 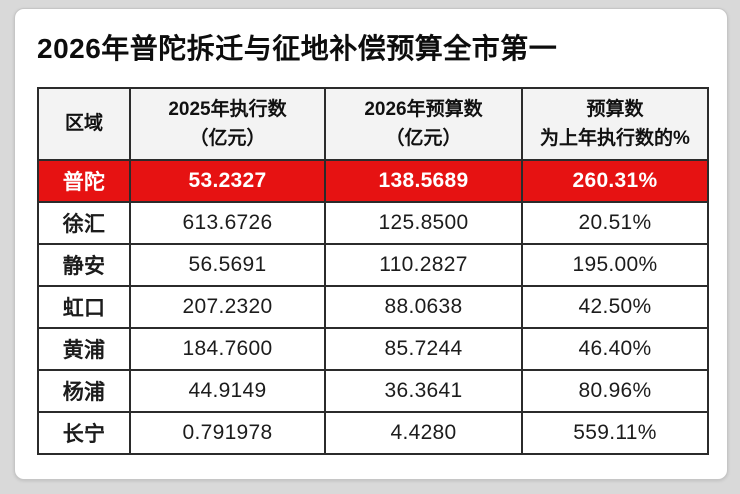 What do you see at coordinates (84, 433) in the screenshot?
I see `cell-region: 长宁` at bounding box center [84, 433].